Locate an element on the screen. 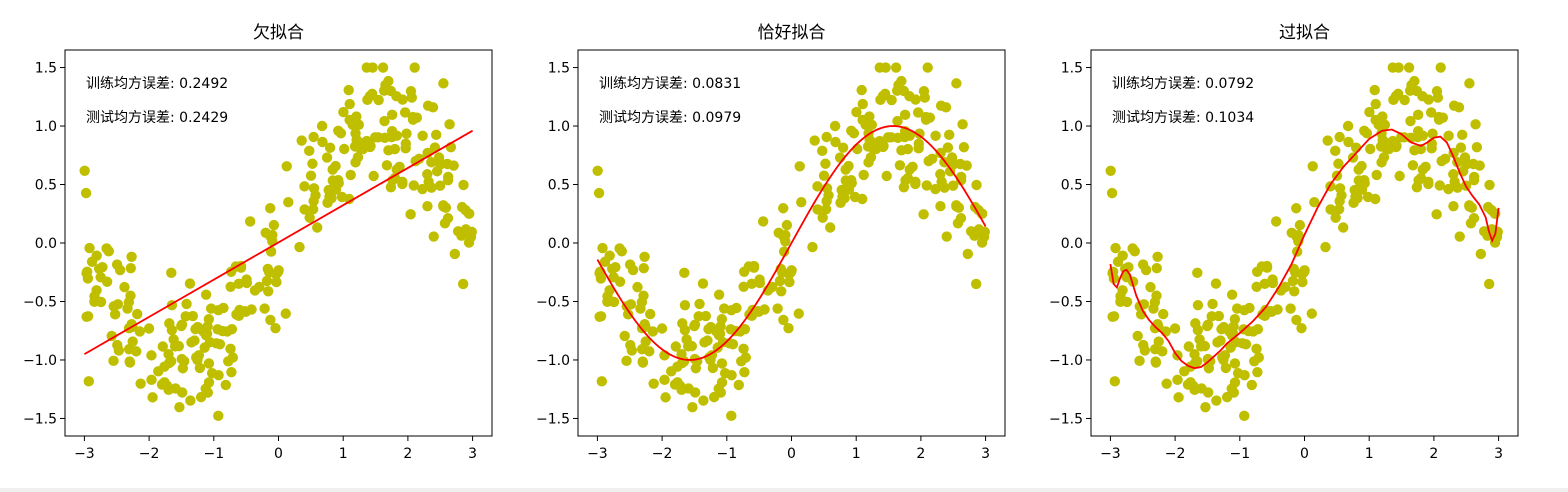  panel-title: 过拟合 is located at coordinates (1304, 33).